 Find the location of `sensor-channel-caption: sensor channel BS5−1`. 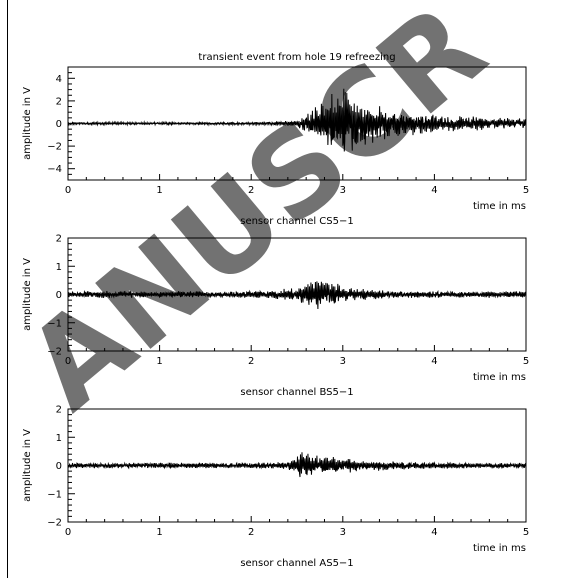

sensor-channel-caption: sensor channel BS5−1 is located at coordinates (296, 392).